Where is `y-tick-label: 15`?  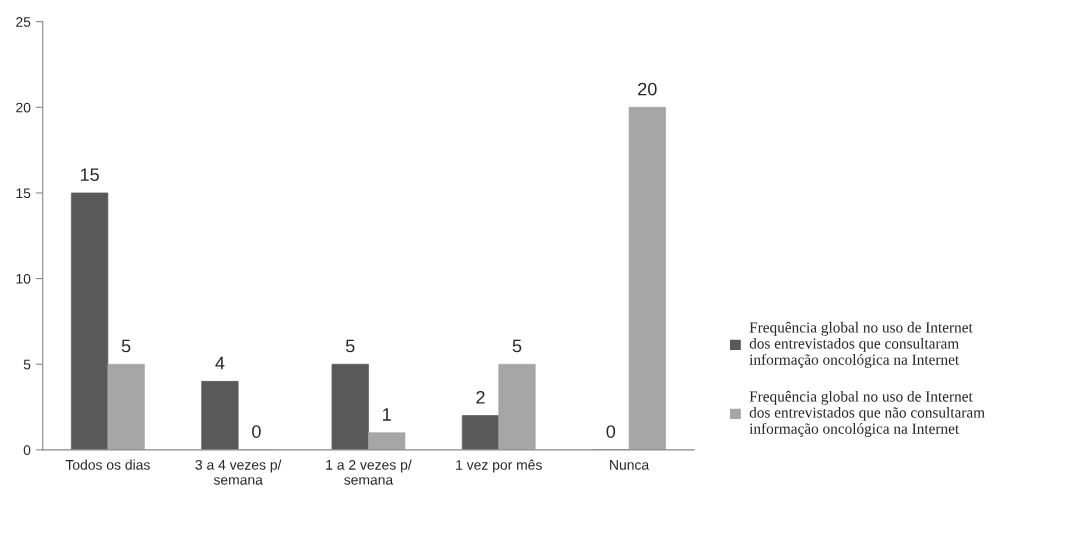 y-tick-label: 15 is located at coordinates (23, 193).